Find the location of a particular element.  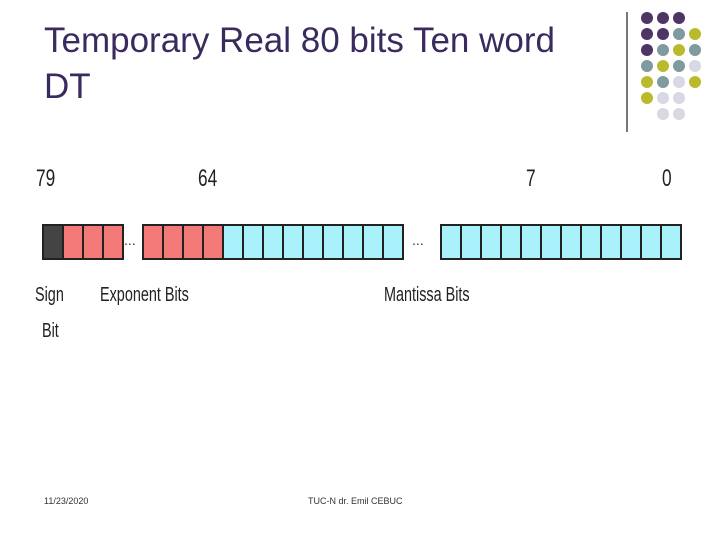

slide-title: Temporary Real 80 bits Ten word DT is located at coordinates (299, 63).